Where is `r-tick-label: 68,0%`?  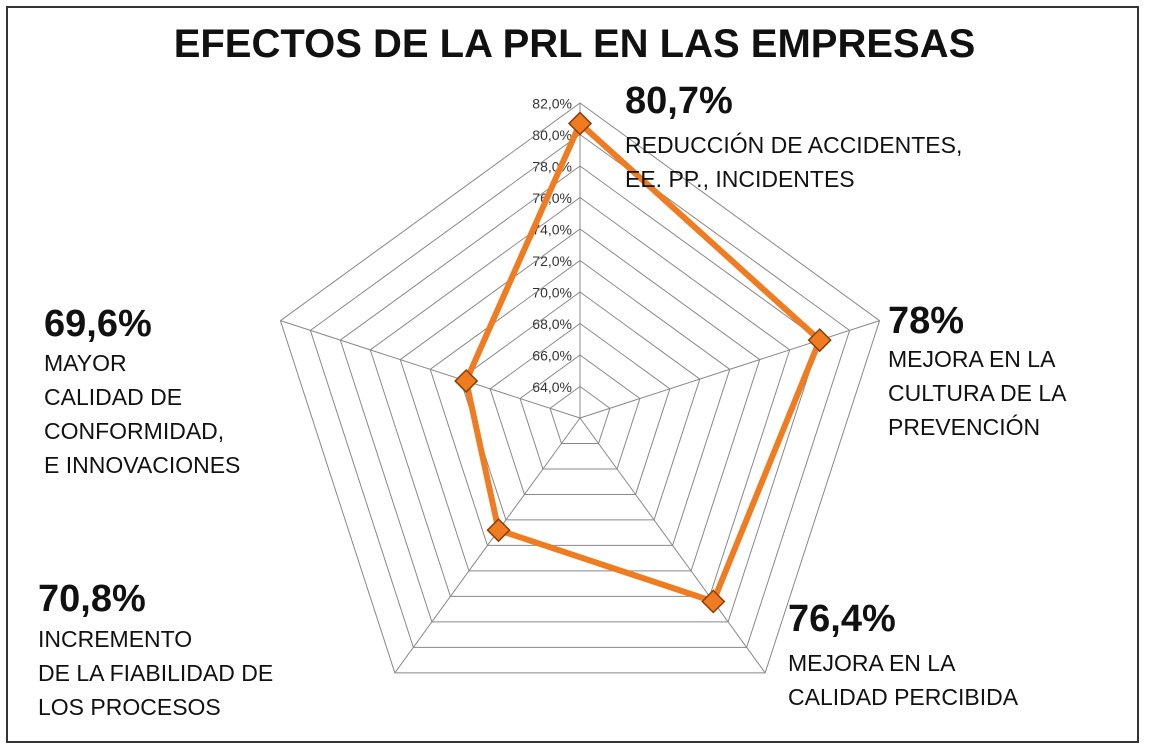 r-tick-label: 68,0% is located at coordinates (552, 324).